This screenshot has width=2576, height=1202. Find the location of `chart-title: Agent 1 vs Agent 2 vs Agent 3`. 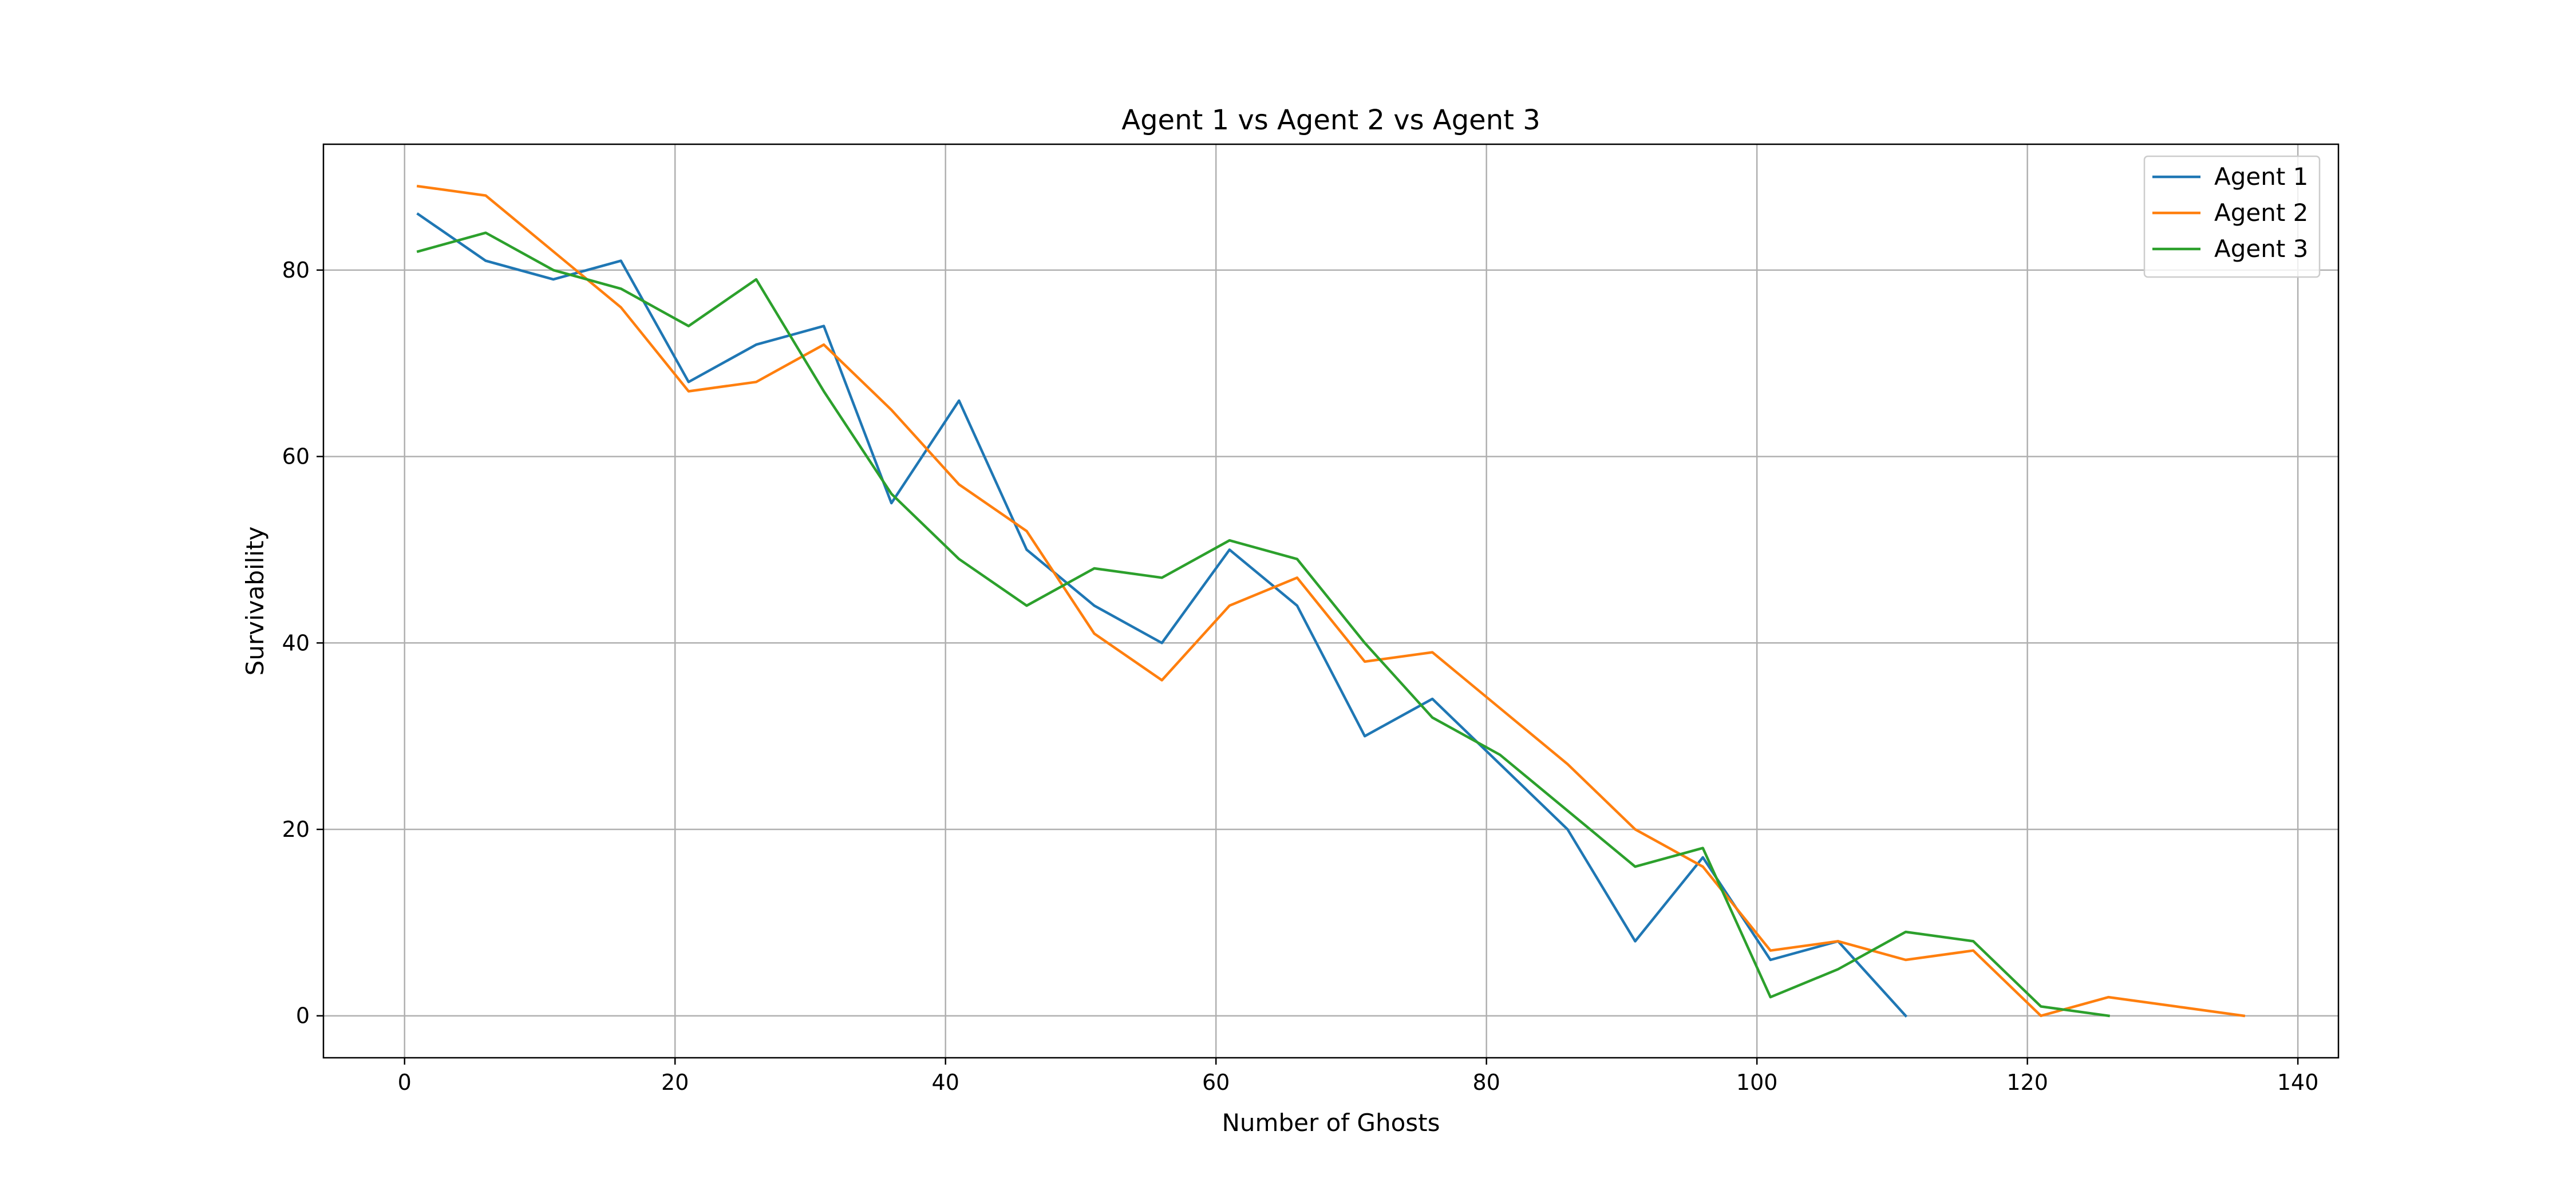

chart-title: Agent 1 vs Agent 2 vs Agent 3 is located at coordinates (1330, 120).